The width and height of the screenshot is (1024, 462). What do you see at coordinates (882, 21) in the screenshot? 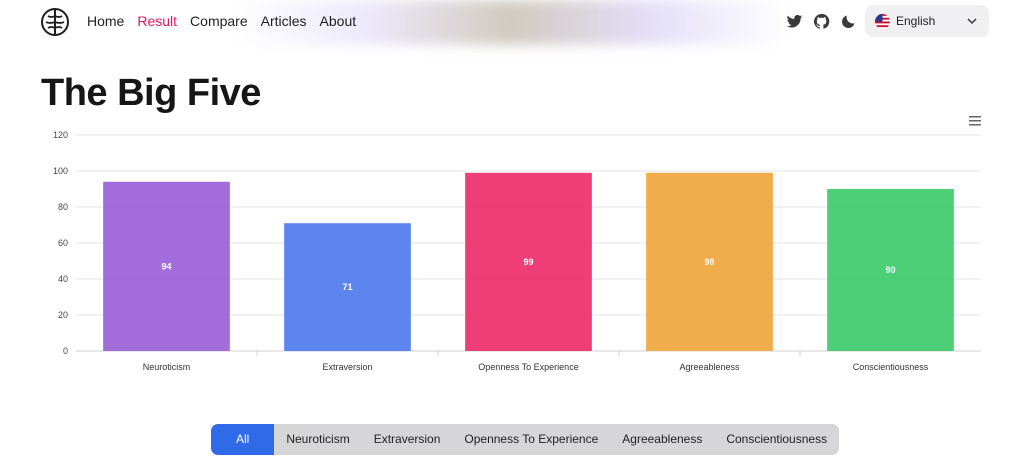
I see `us-flag-icon` at bounding box center [882, 21].